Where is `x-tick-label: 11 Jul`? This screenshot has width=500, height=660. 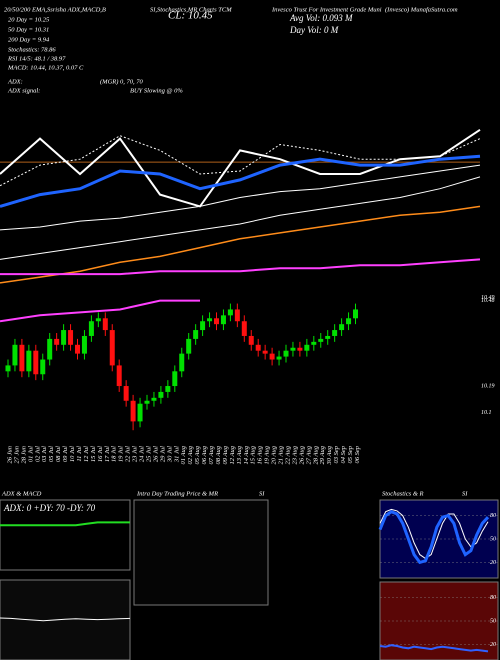
x-tick-label: 11 Jul is located at coordinates (79, 454).